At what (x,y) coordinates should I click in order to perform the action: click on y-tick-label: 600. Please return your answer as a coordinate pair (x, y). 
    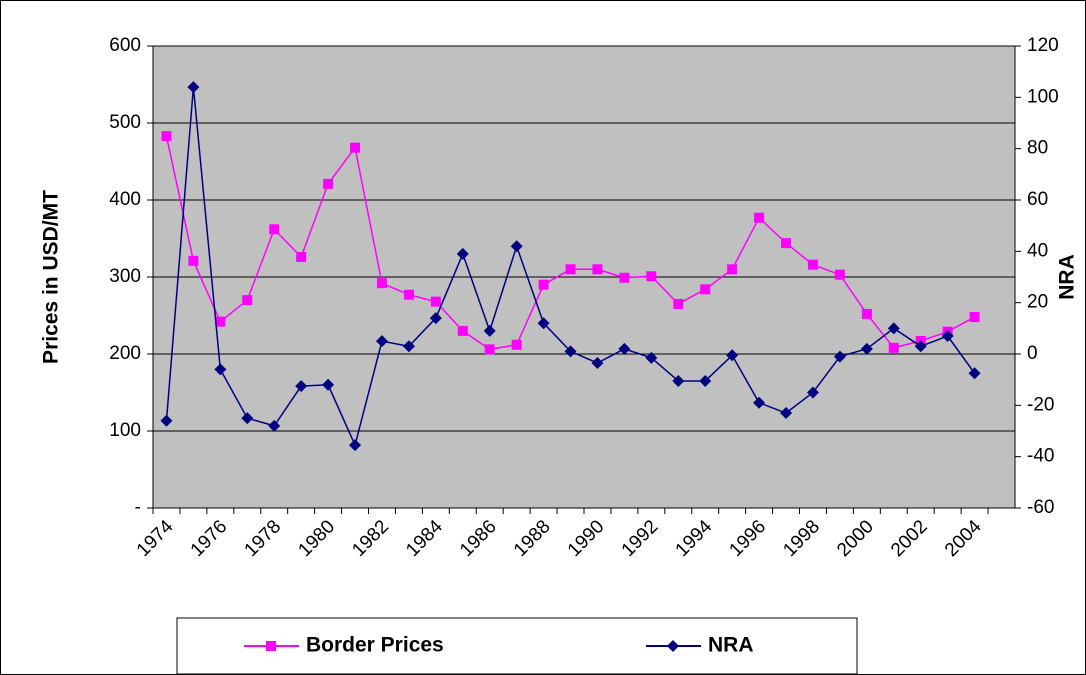
    Looking at the image, I should click on (125, 45).